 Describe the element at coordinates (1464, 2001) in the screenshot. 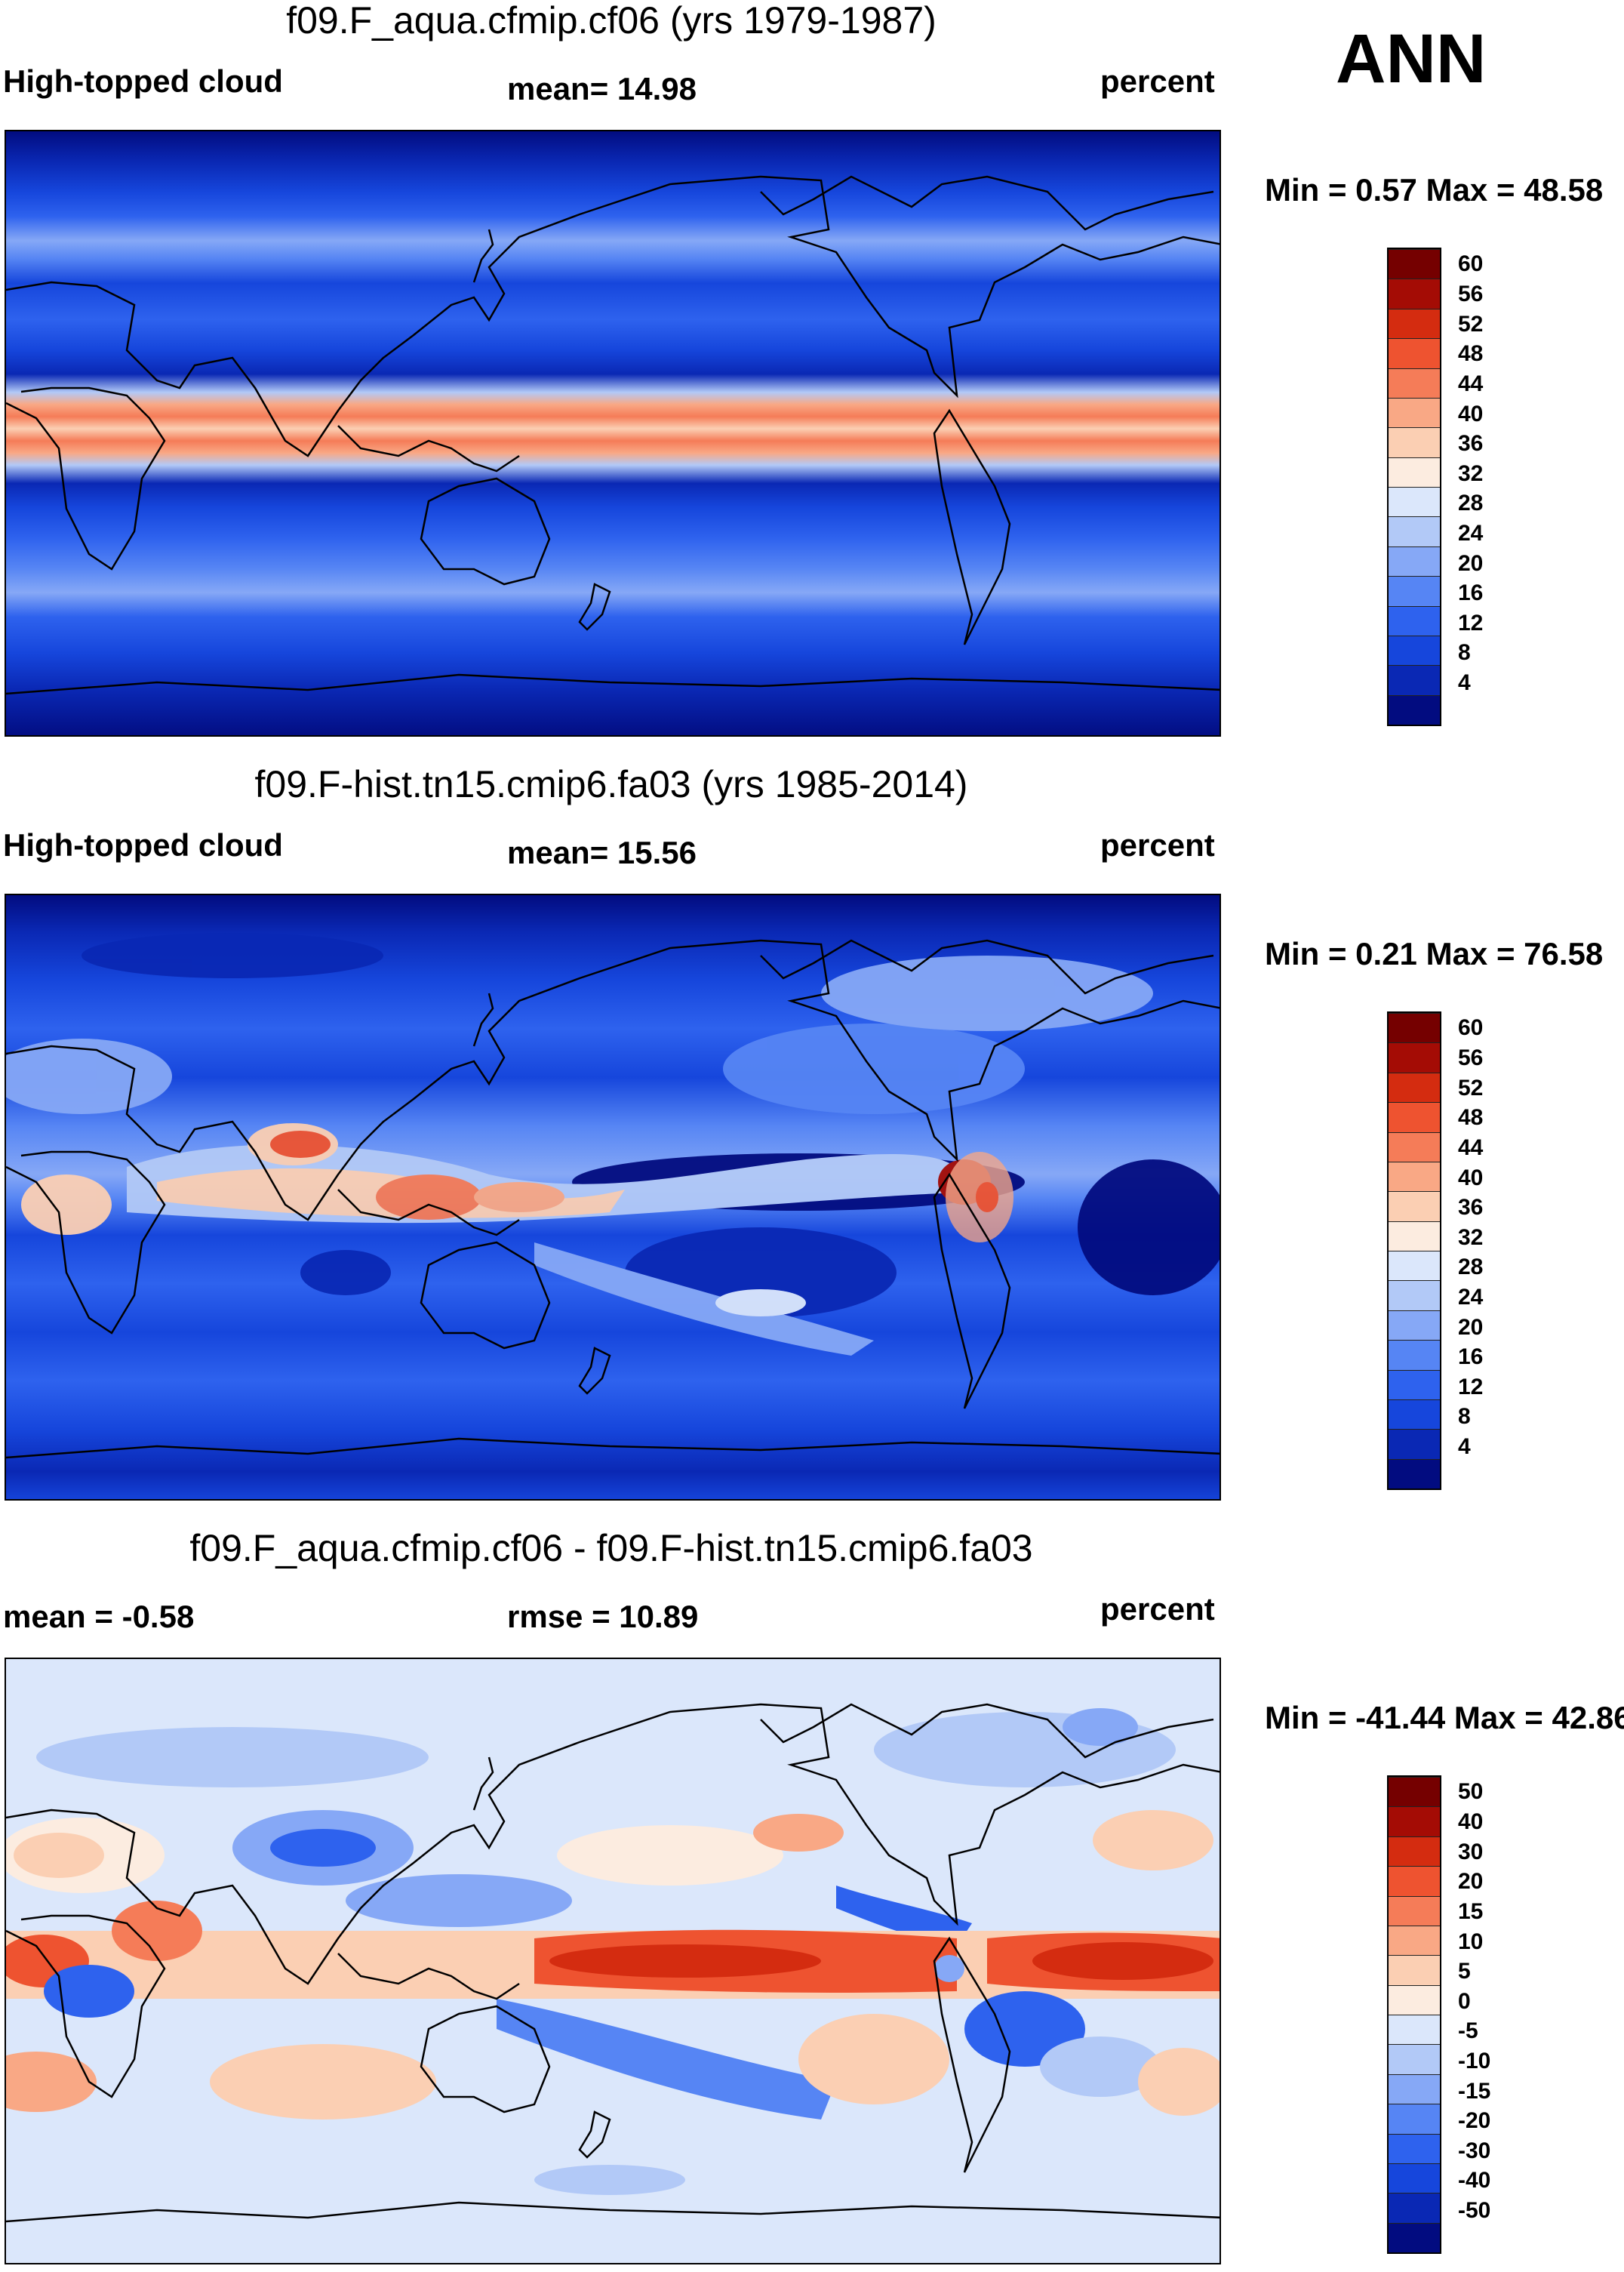

I see `colorbar-tick: 0` at that location.